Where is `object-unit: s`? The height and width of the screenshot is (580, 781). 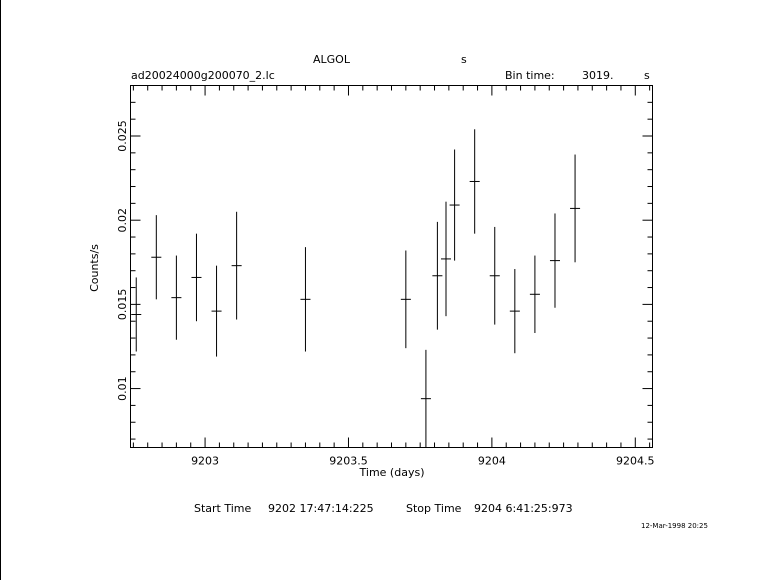 object-unit: s is located at coordinates (464, 59).